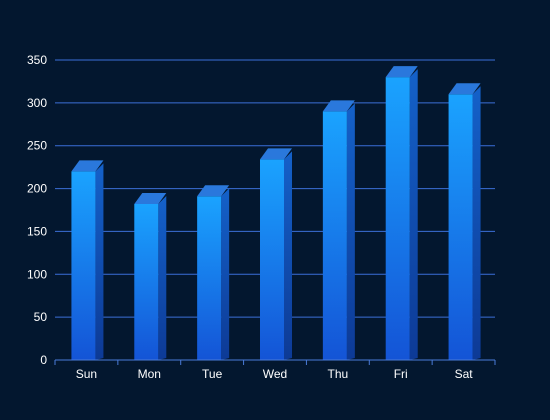 The width and height of the screenshot is (550, 420). I want to click on bar-wed, so click(276, 254).